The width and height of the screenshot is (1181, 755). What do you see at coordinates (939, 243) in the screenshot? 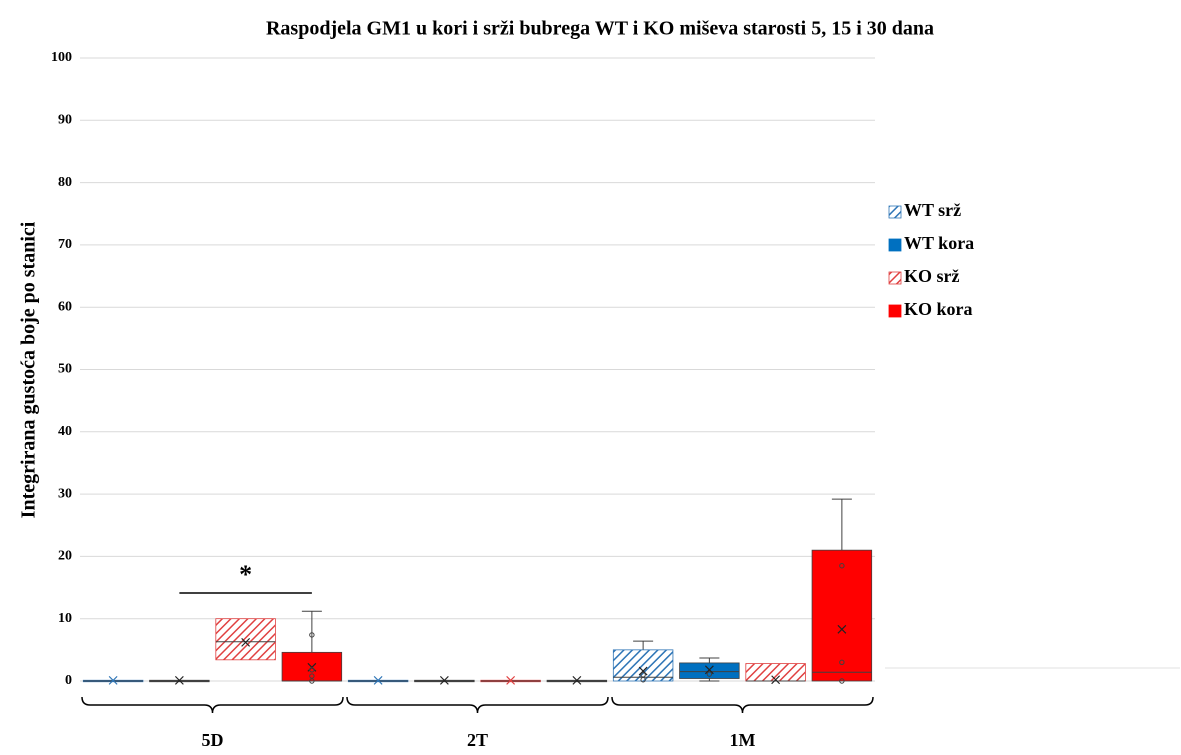
I see `legend-label: WT kora` at bounding box center [939, 243].